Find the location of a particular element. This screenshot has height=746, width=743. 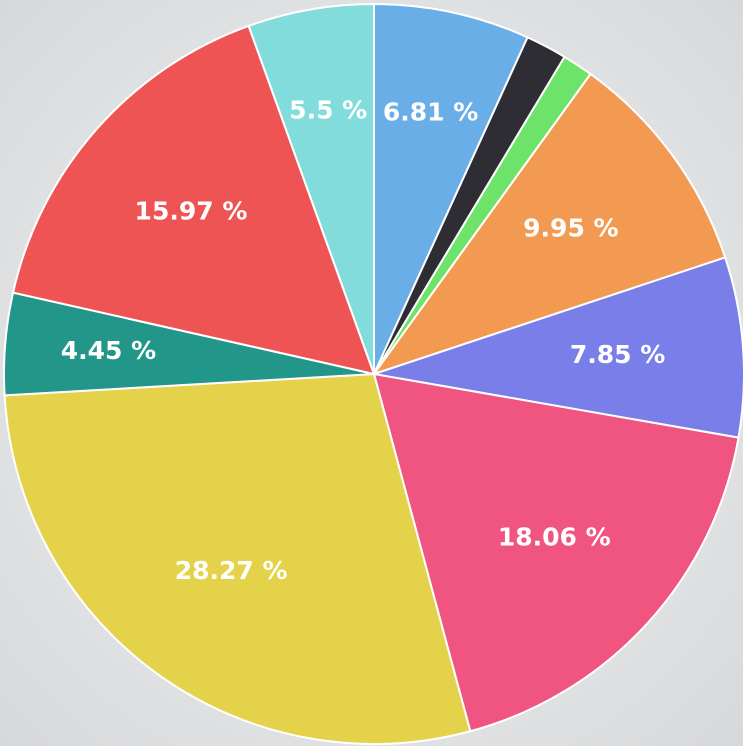

slice-label: 7.85 % is located at coordinates (617, 354).